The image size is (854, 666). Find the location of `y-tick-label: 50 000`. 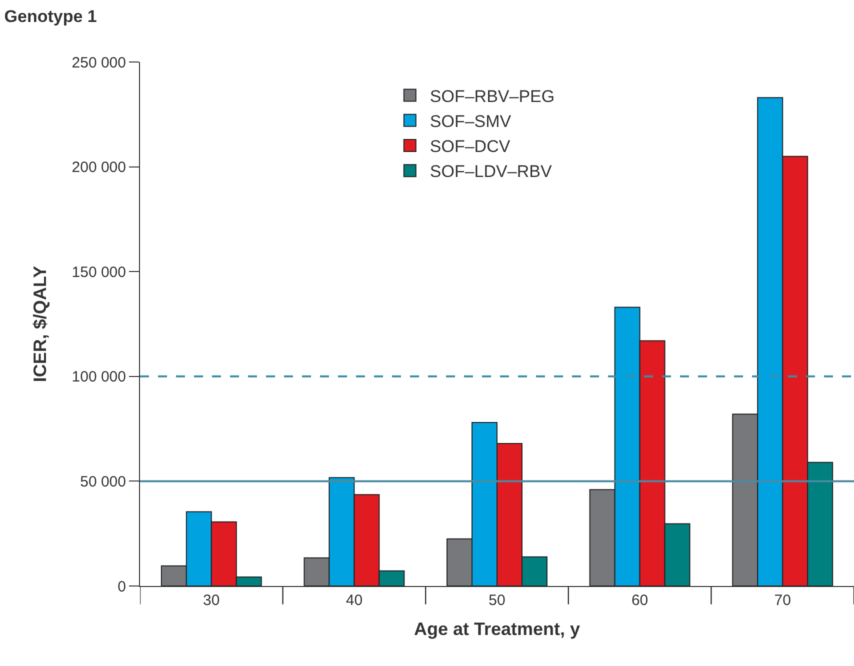

y-tick-label: 50 000 is located at coordinates (103, 481).